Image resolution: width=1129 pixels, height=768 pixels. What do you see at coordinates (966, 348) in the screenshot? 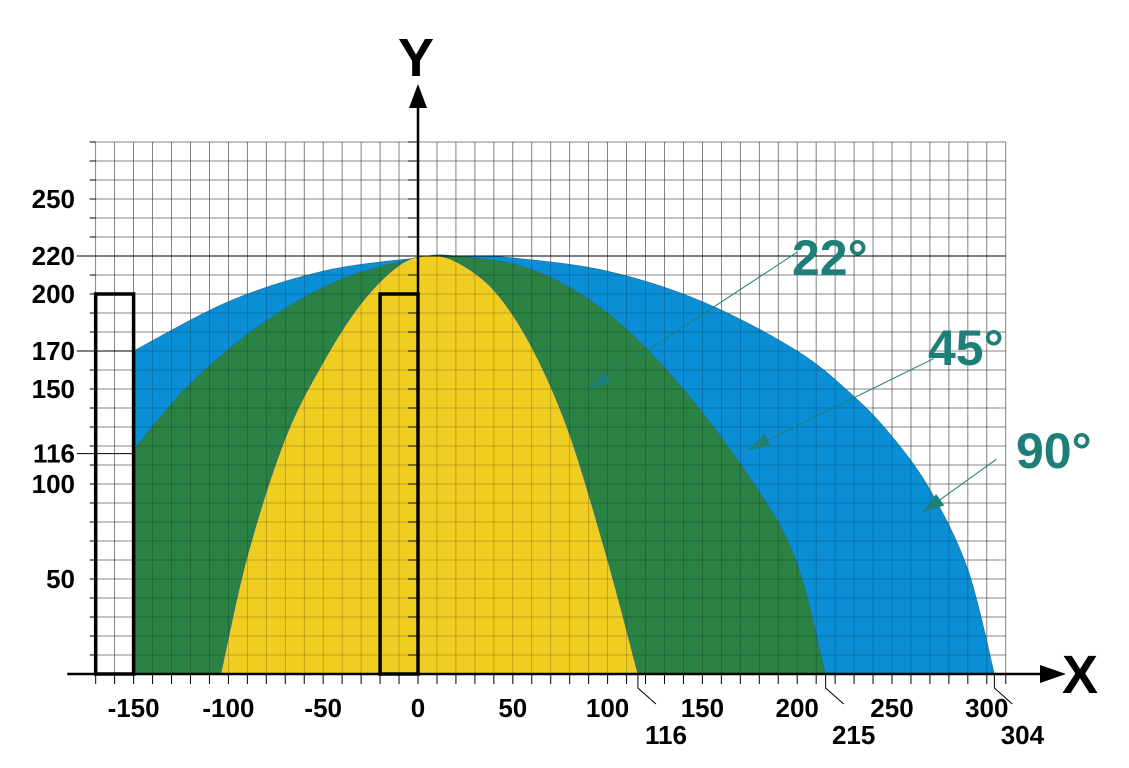
I see `angle-label-45deg: 45°` at bounding box center [966, 348].